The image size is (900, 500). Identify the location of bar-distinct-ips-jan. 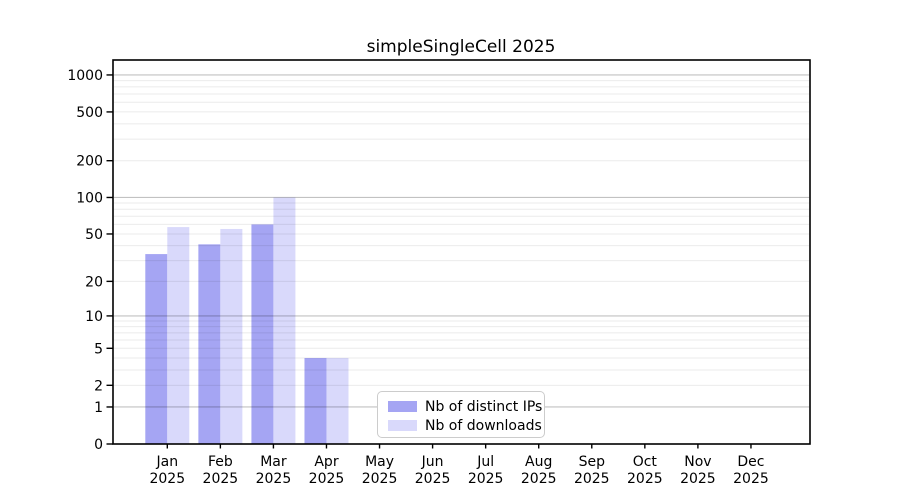
(156, 349).